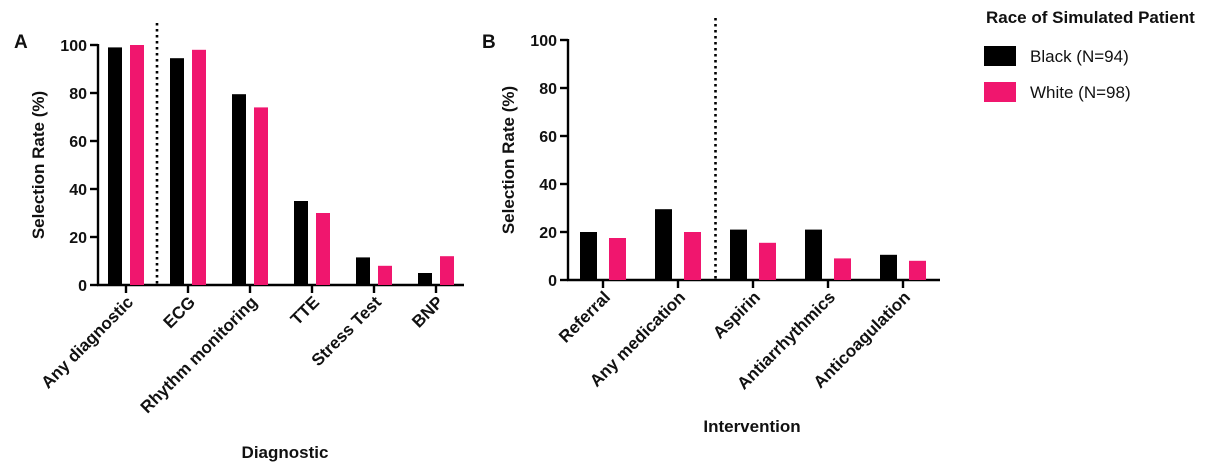 This screenshot has width=1226, height=469. I want to click on legend-swatch-black, so click(1000, 56).